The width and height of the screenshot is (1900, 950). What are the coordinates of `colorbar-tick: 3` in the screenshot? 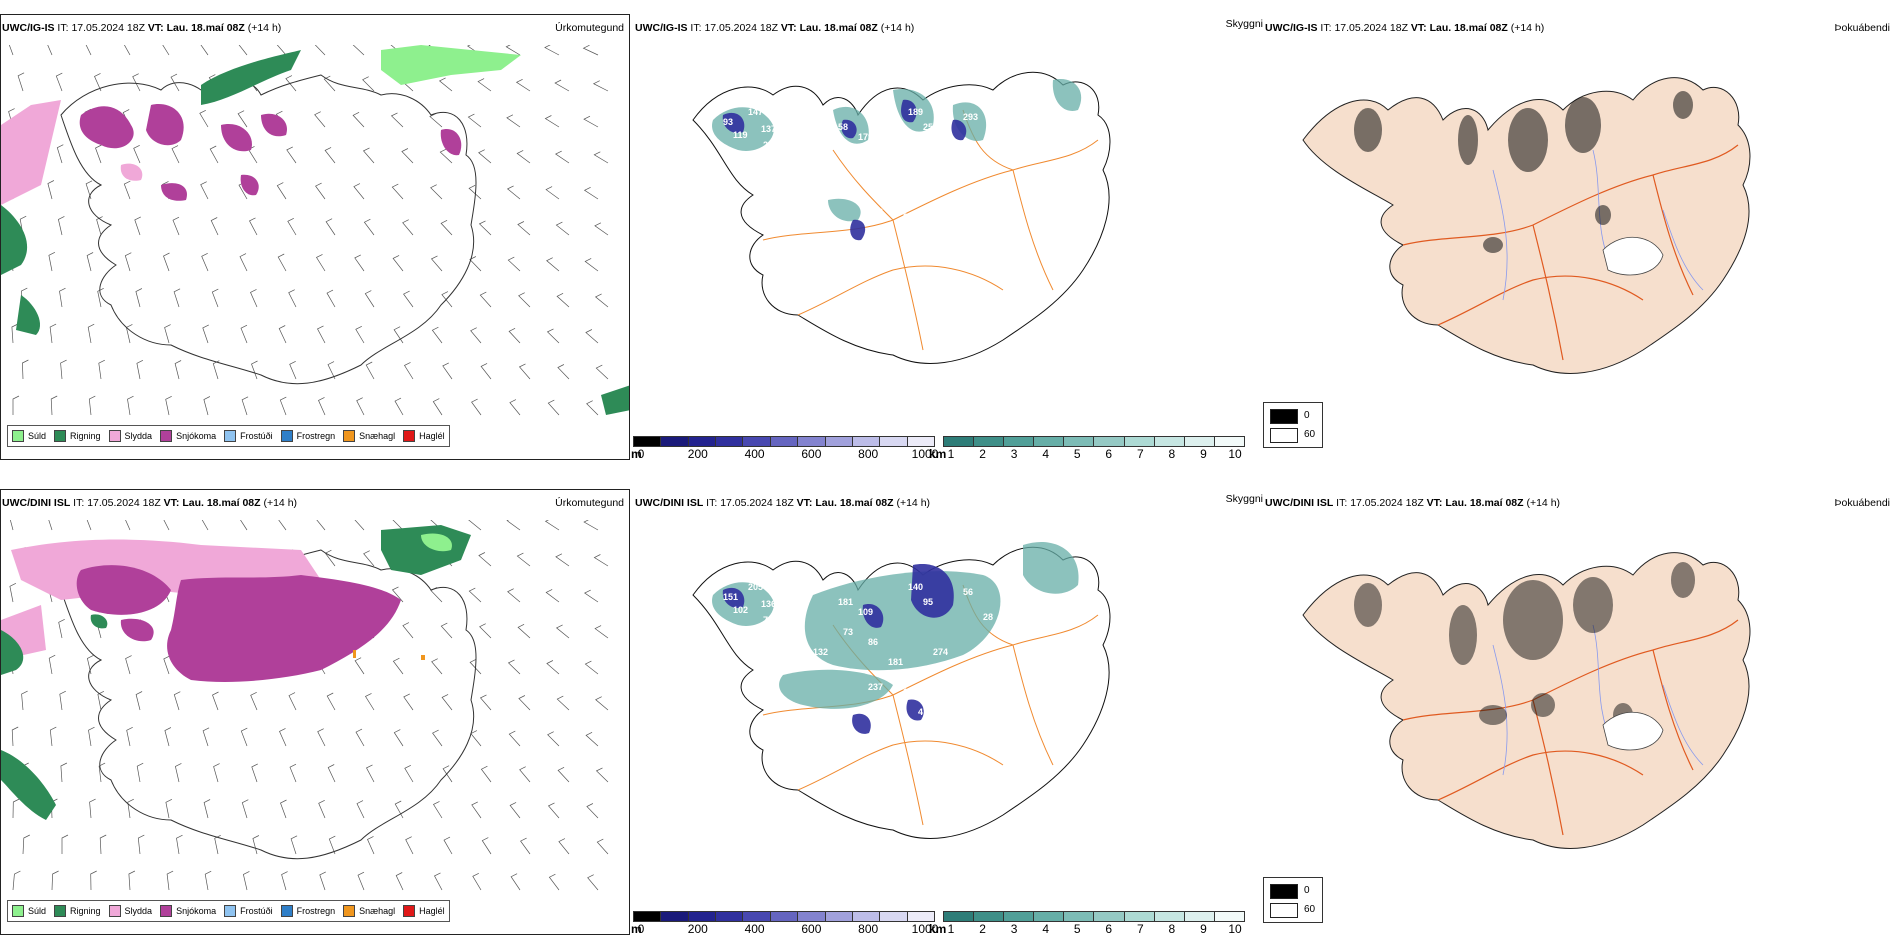 It's located at (1014, 929).